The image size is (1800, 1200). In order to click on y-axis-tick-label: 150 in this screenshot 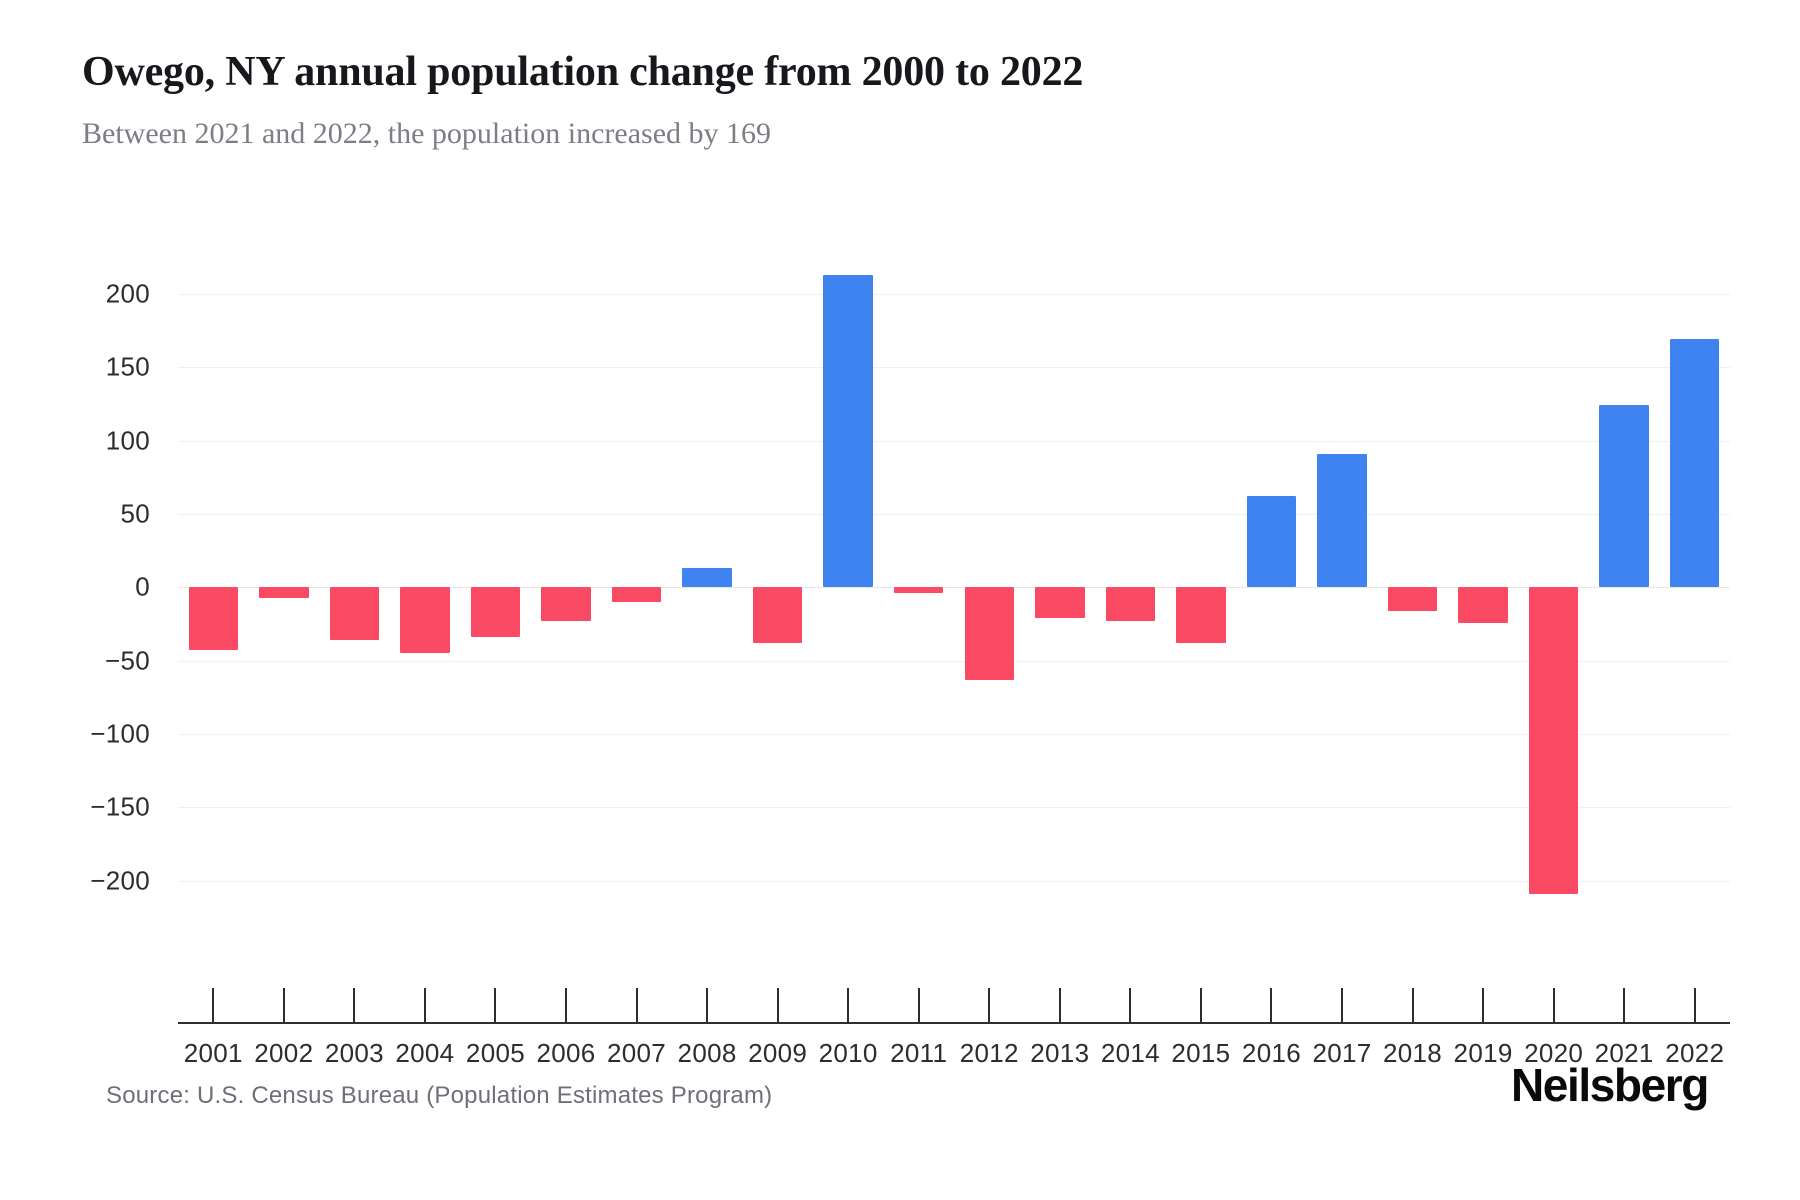, I will do `click(127, 366)`.